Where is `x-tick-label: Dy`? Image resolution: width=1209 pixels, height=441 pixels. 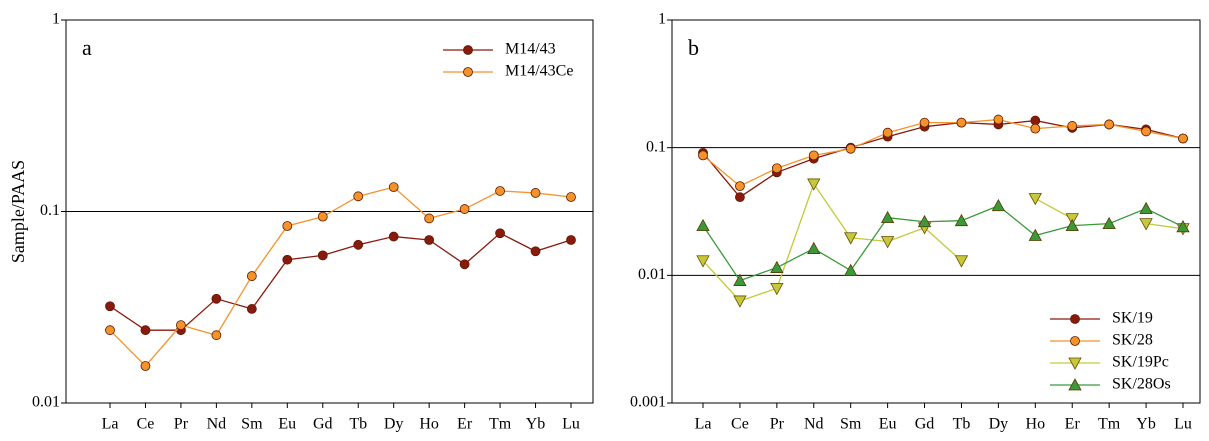
x-tick-label: Dy is located at coordinates (999, 424).